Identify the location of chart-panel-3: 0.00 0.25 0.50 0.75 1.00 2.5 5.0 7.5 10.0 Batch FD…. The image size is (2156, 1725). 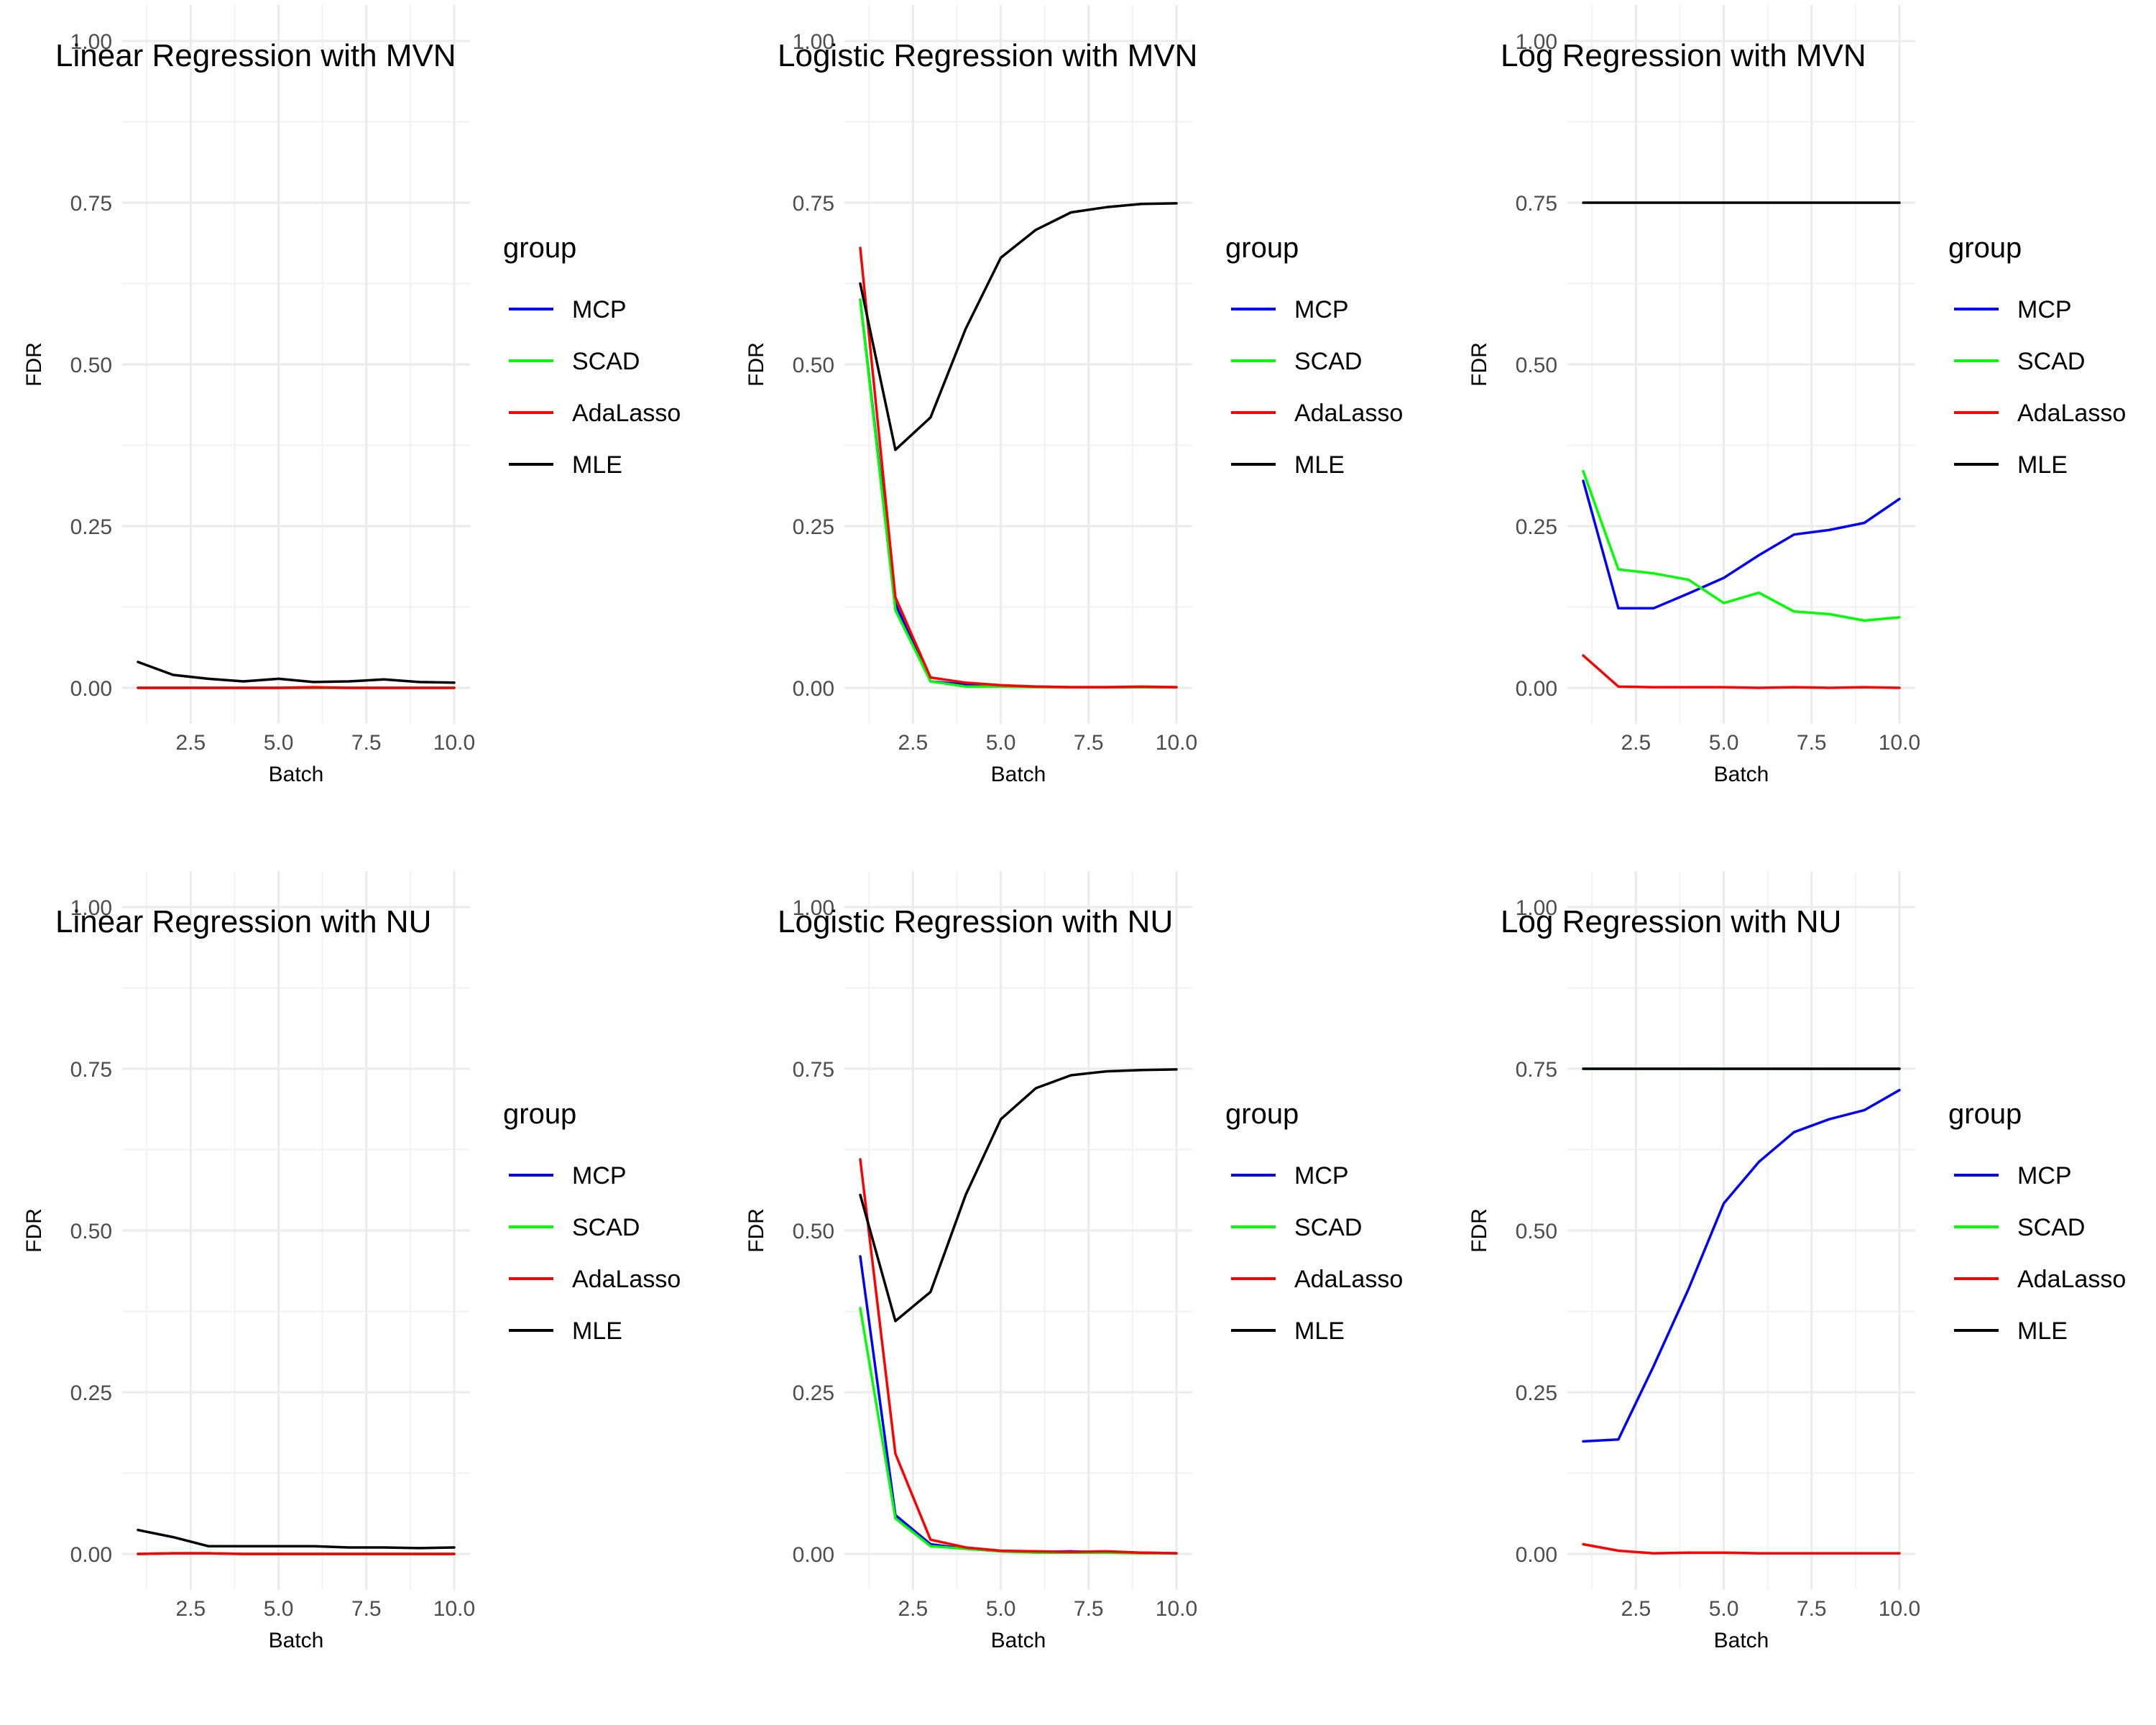
(1797, 395).